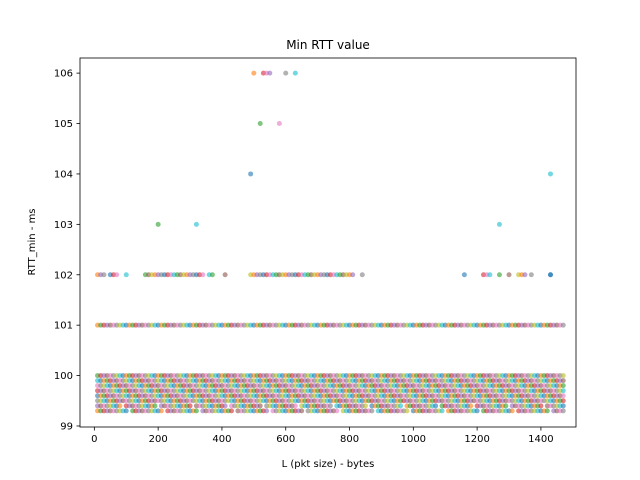 This screenshot has width=640, height=480. I want to click on x-tick-label: 600, so click(285, 439).